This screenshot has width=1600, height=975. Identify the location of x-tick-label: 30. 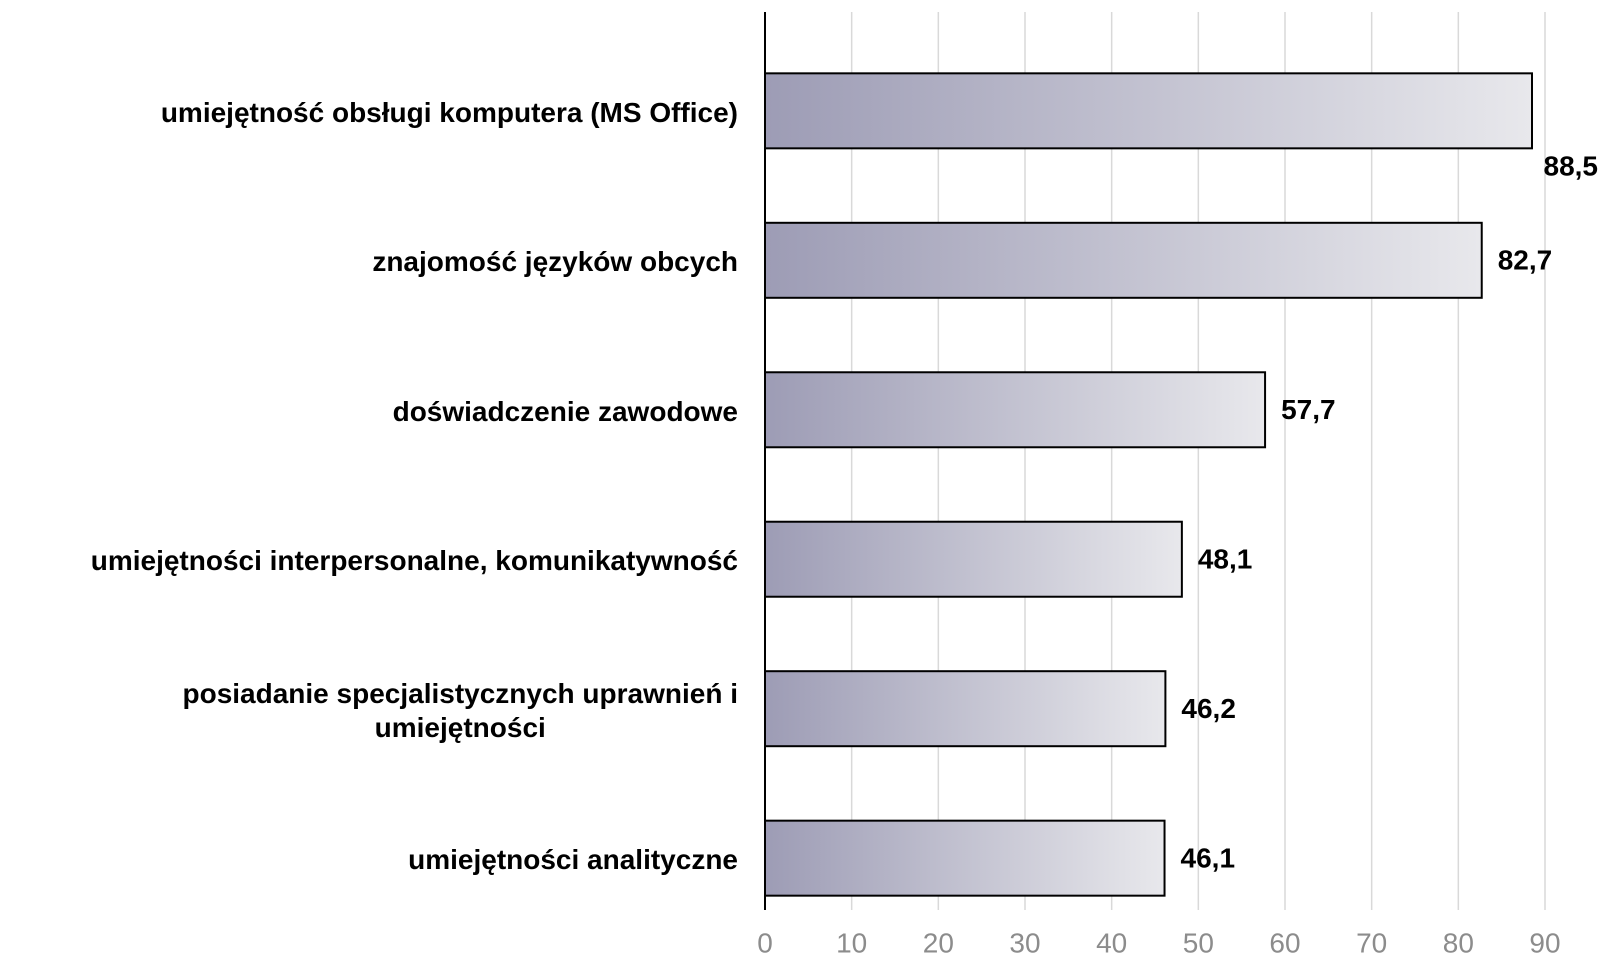
(1024, 942).